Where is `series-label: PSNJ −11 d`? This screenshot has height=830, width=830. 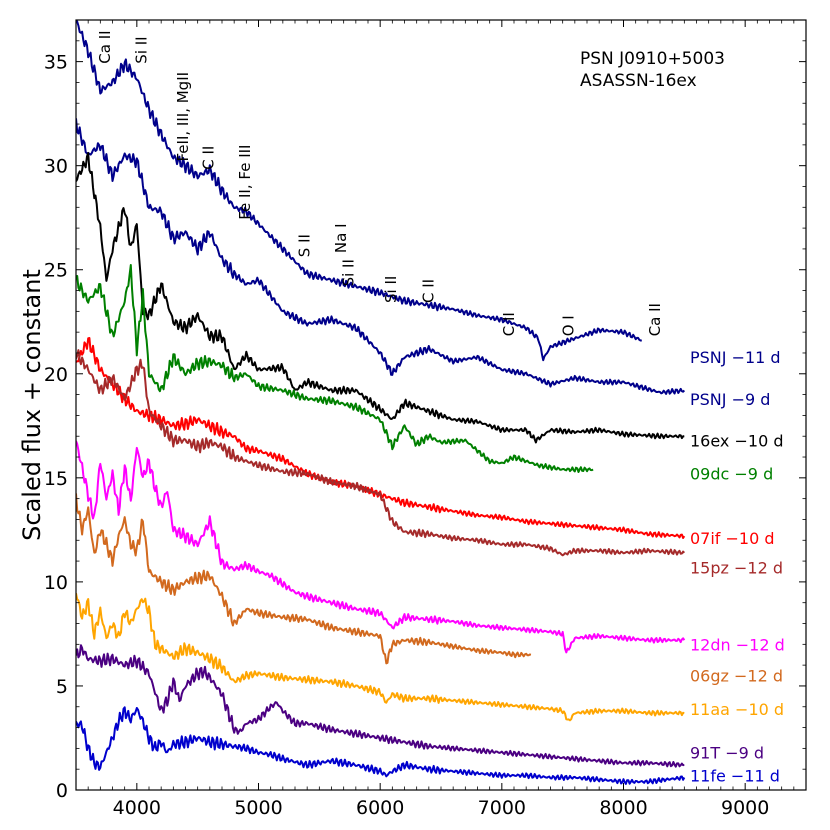
series-label: PSNJ −11 d is located at coordinates (735, 357).